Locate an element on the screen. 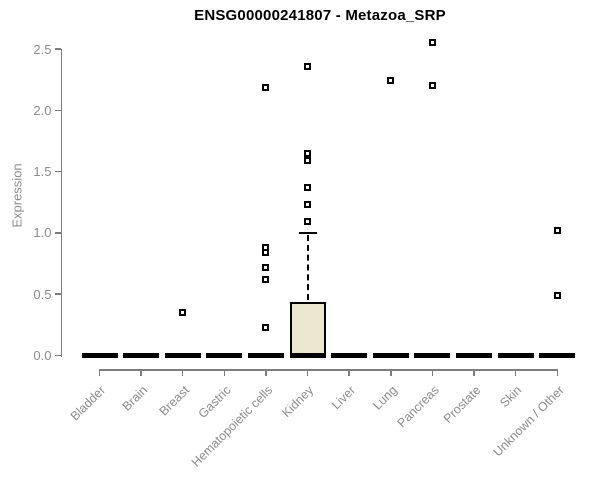 The height and width of the screenshot is (500, 600). whisker-cap is located at coordinates (307, 233).